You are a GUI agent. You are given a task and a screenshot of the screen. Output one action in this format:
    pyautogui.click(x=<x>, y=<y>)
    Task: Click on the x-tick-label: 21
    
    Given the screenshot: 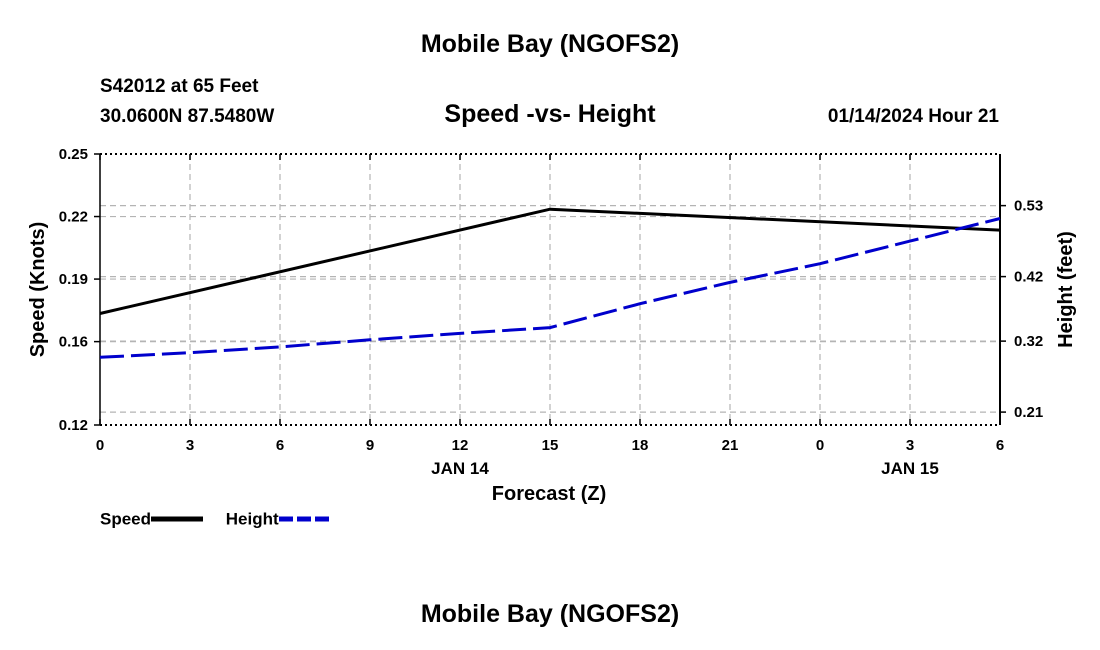 What is the action you would take?
    pyautogui.click(x=730, y=445)
    